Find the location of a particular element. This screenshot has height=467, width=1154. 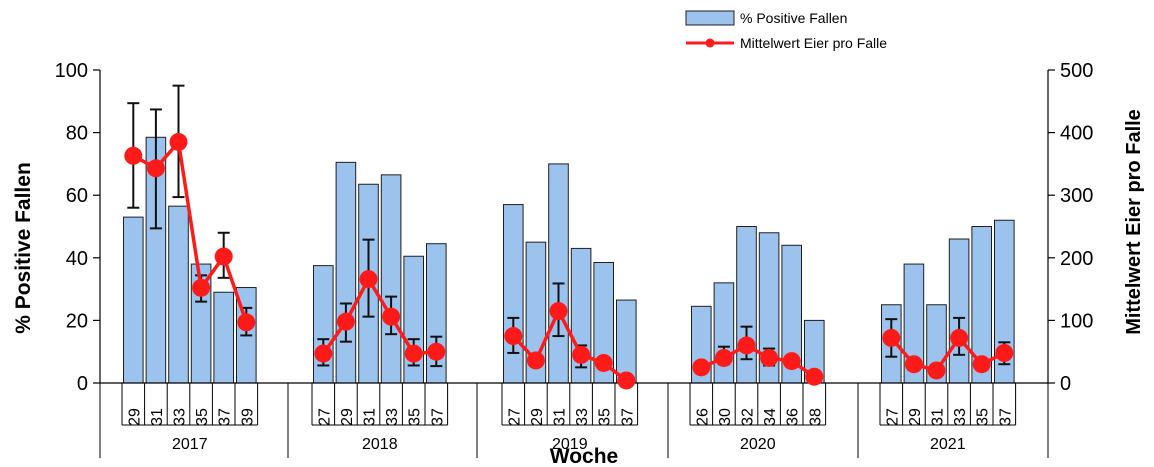

year-label: 2021 is located at coordinates (948, 444).